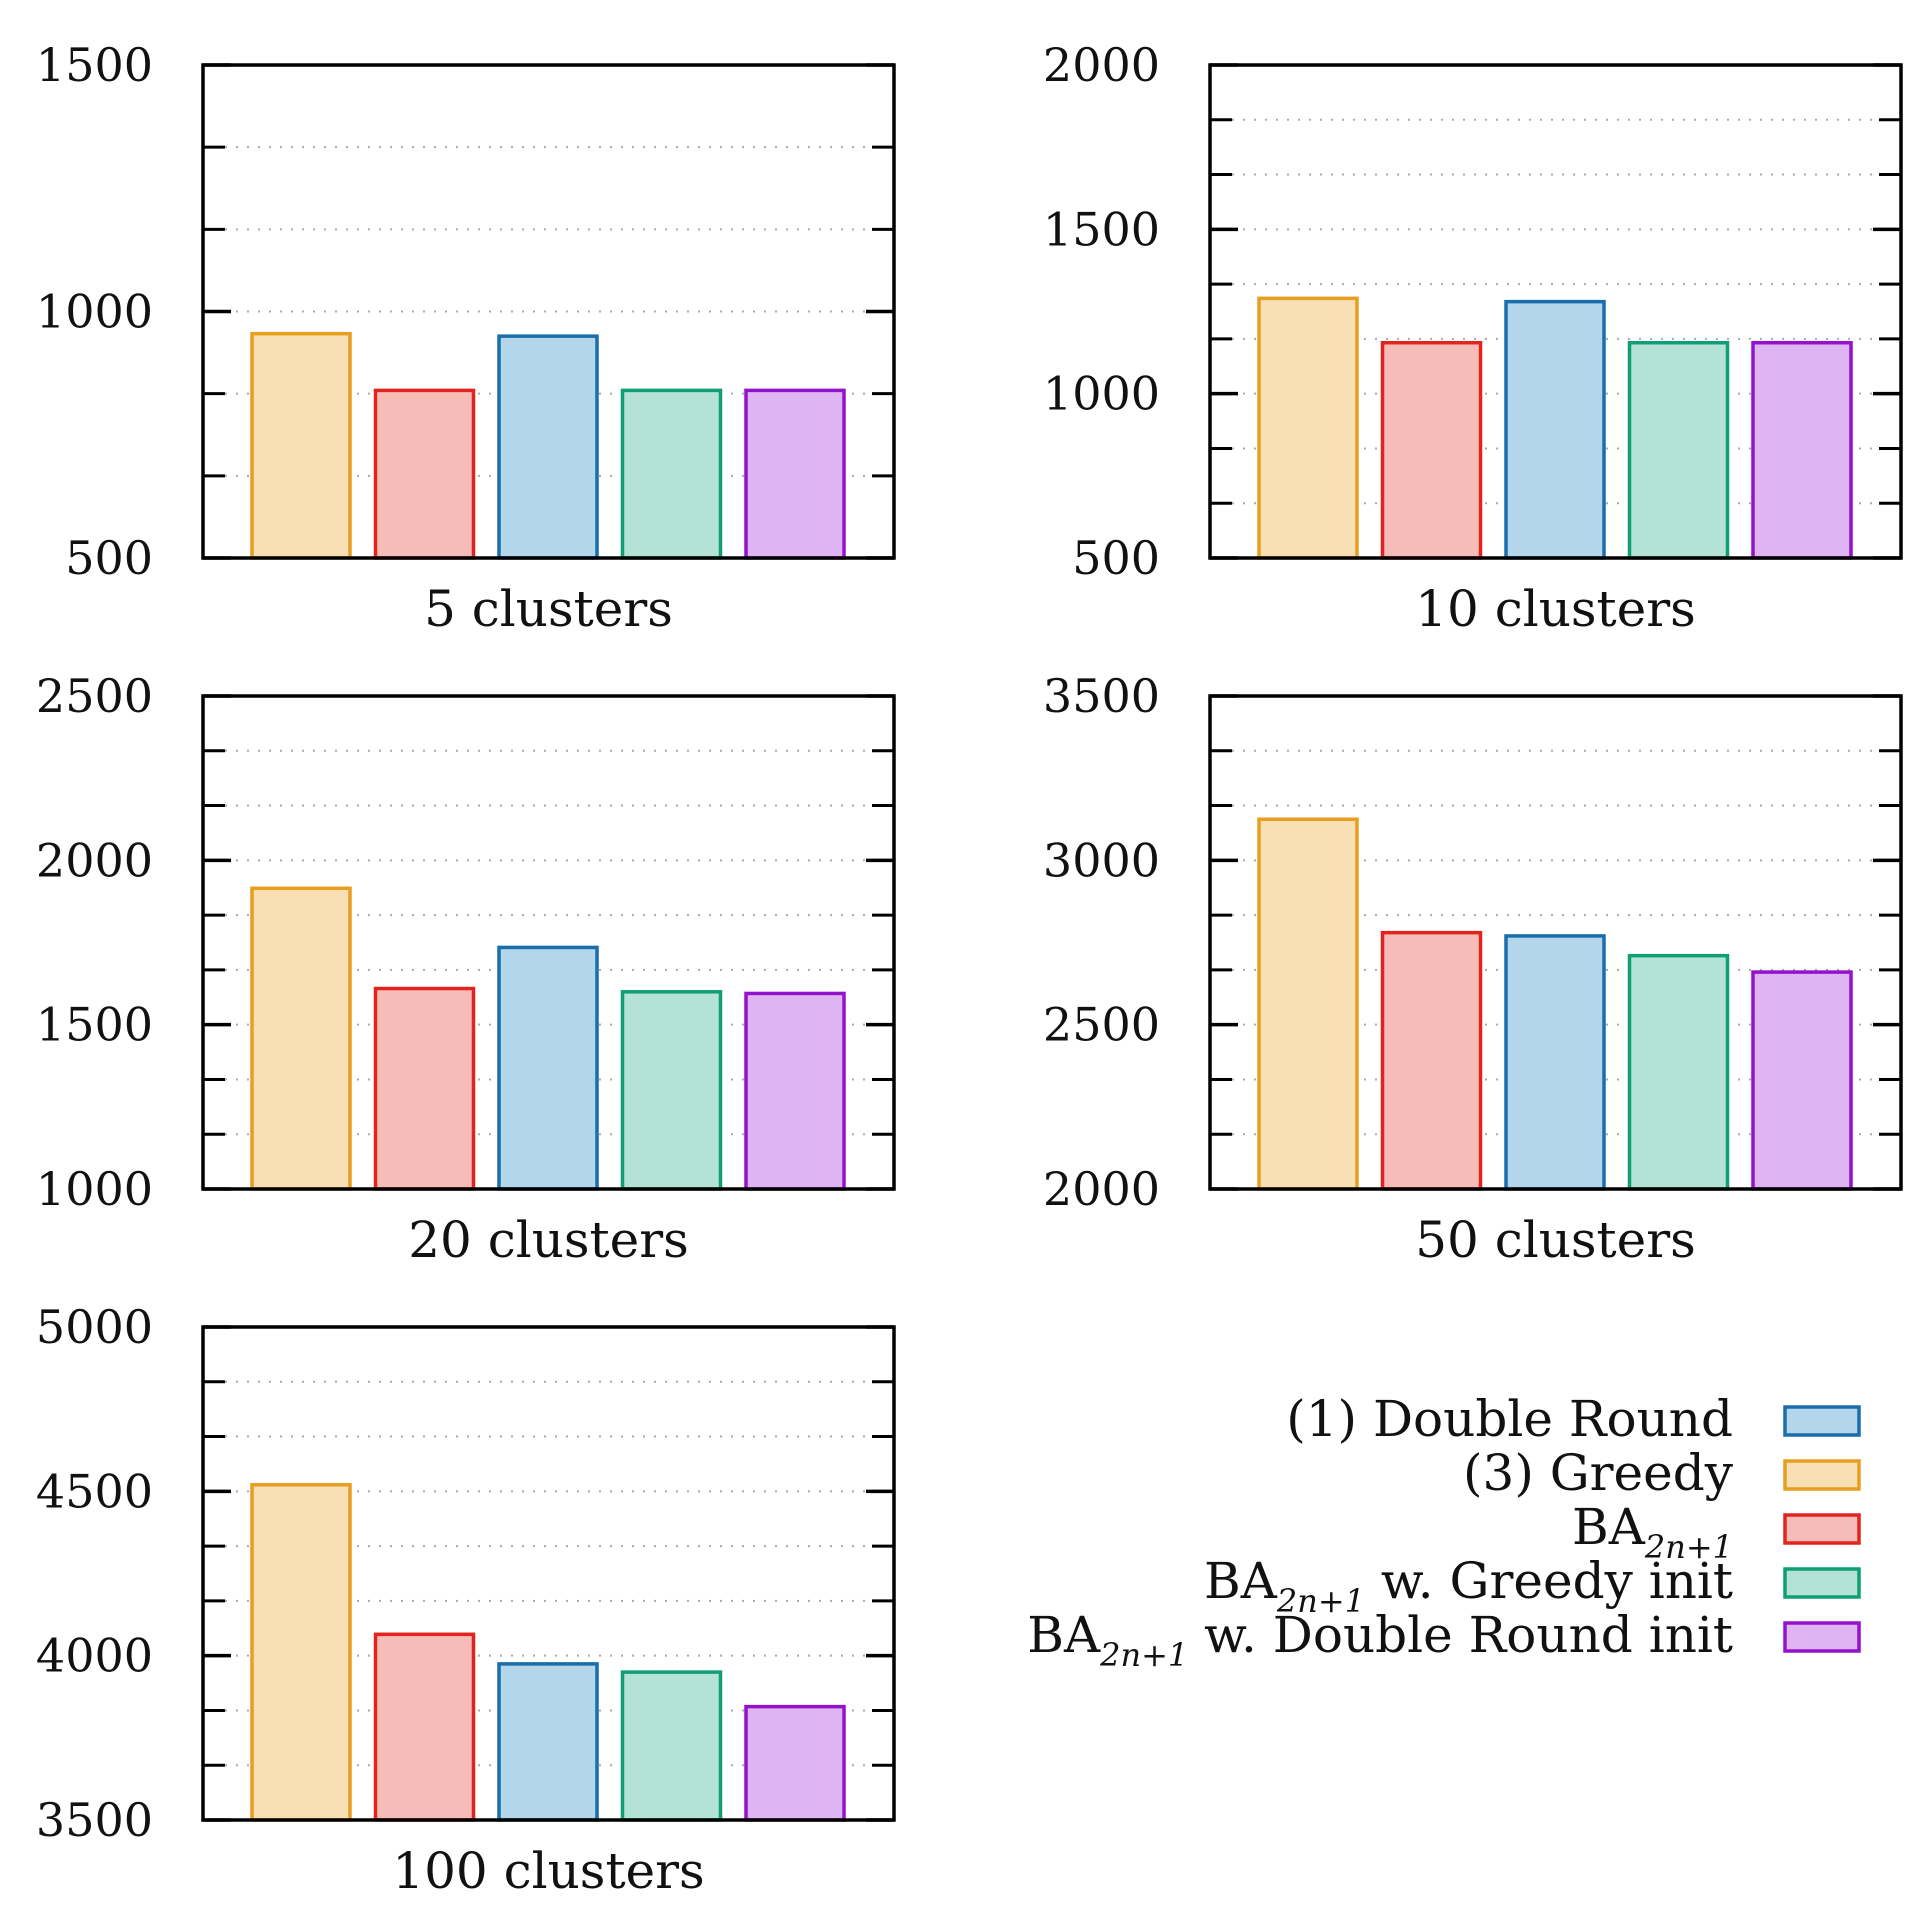  I want to click on legend-label-1: (1) Double Round, so click(1509, 1419).